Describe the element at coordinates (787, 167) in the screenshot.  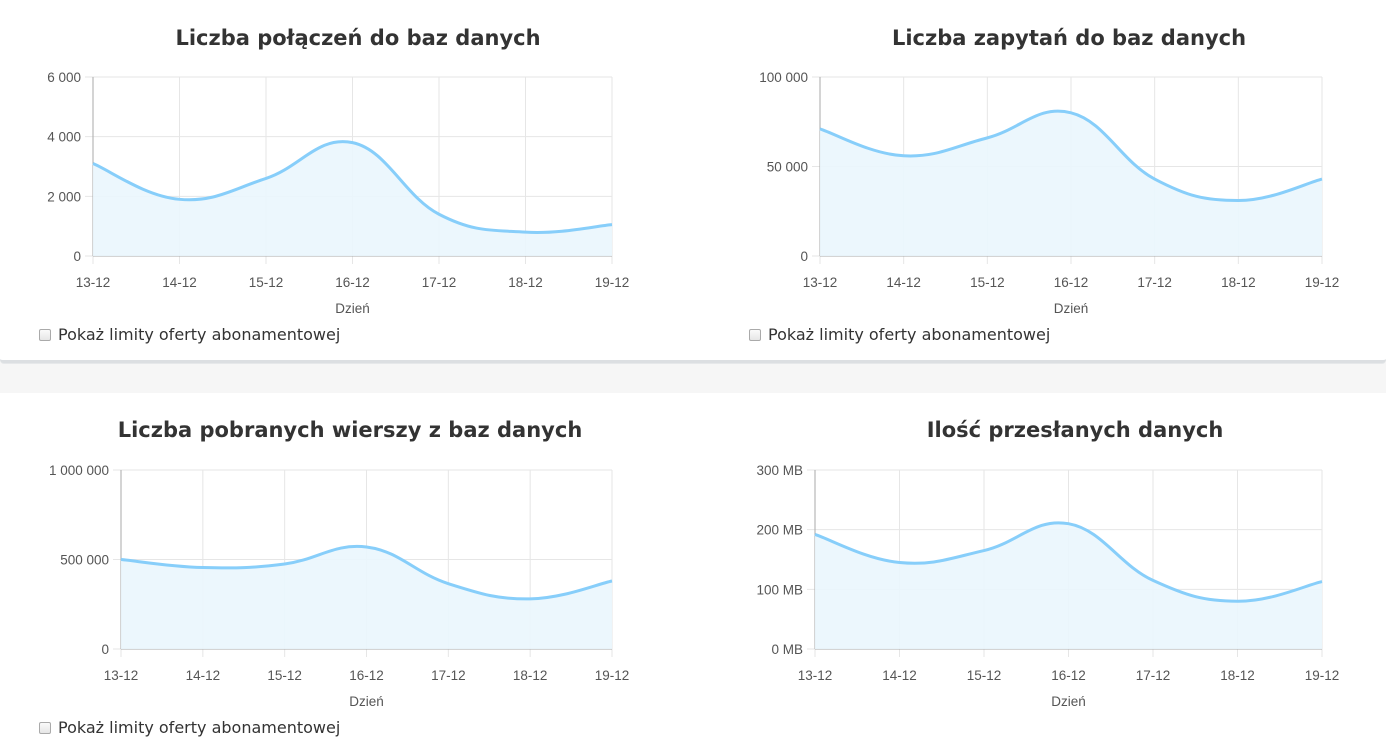
I see `y-tick-label: 50 000` at that location.